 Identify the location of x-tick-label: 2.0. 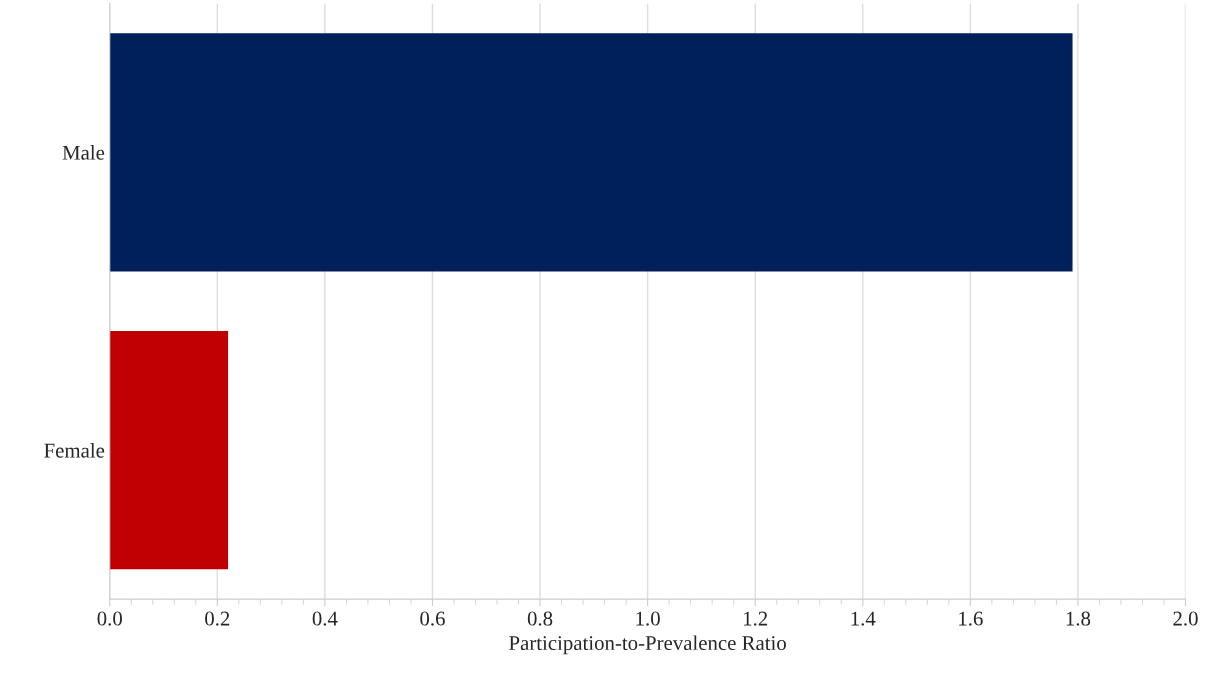
(1185, 618).